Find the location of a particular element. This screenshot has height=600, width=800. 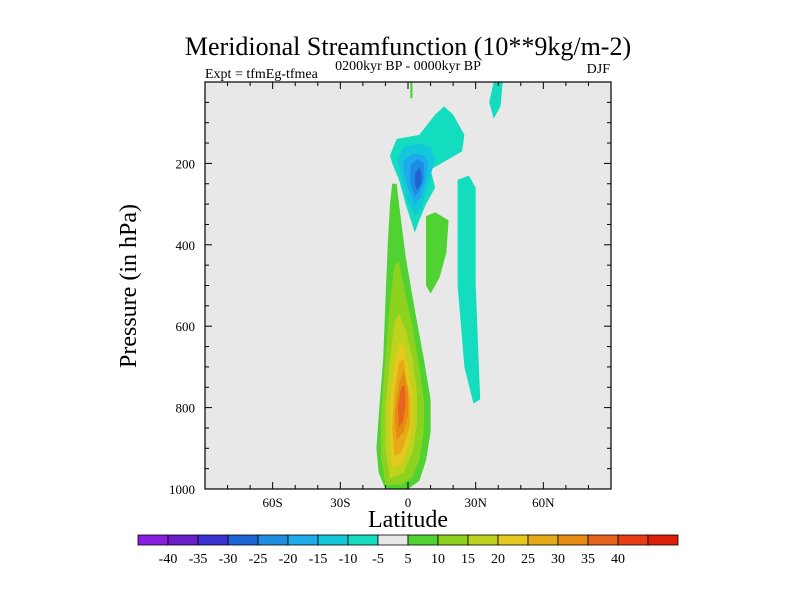

y-axis-label: Pressure (in hPa) is located at coordinates (129, 286).